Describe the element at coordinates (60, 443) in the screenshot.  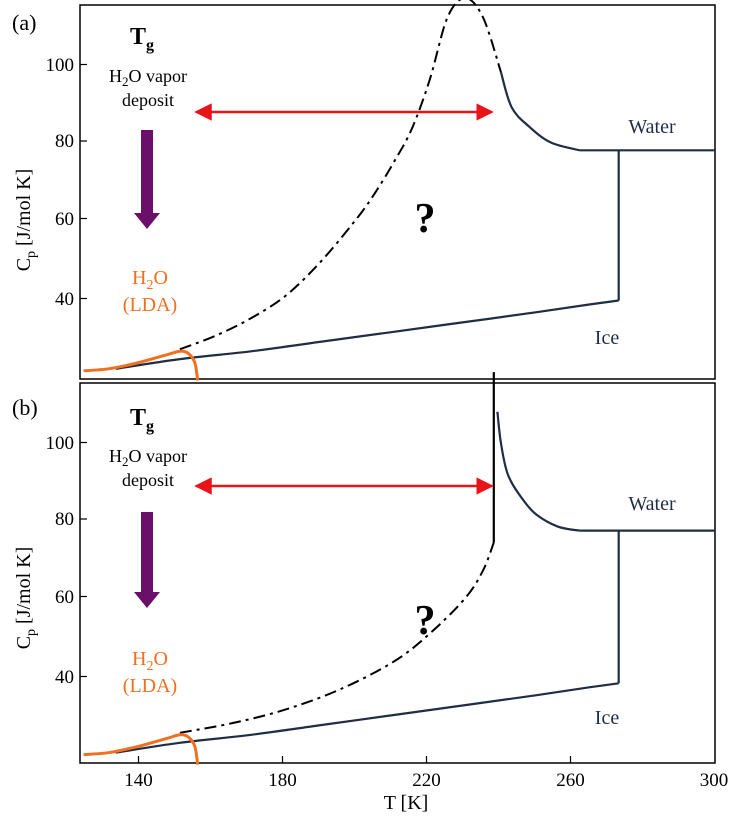
I see `panel-b-ytick-label-100: 100` at that location.